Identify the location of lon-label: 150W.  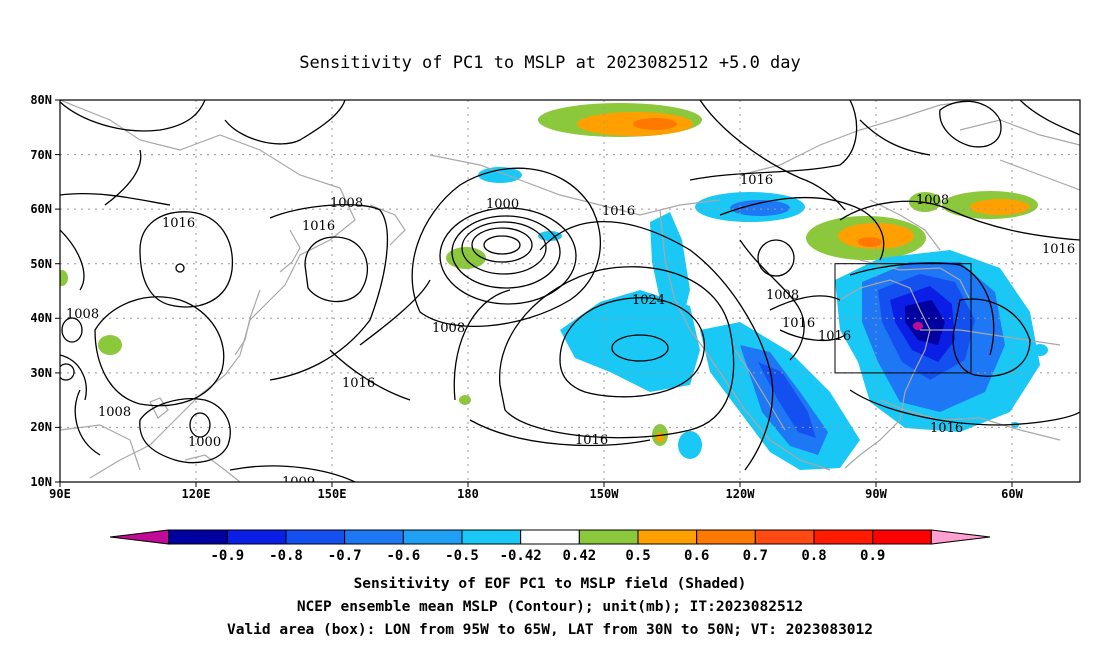
(605, 494).